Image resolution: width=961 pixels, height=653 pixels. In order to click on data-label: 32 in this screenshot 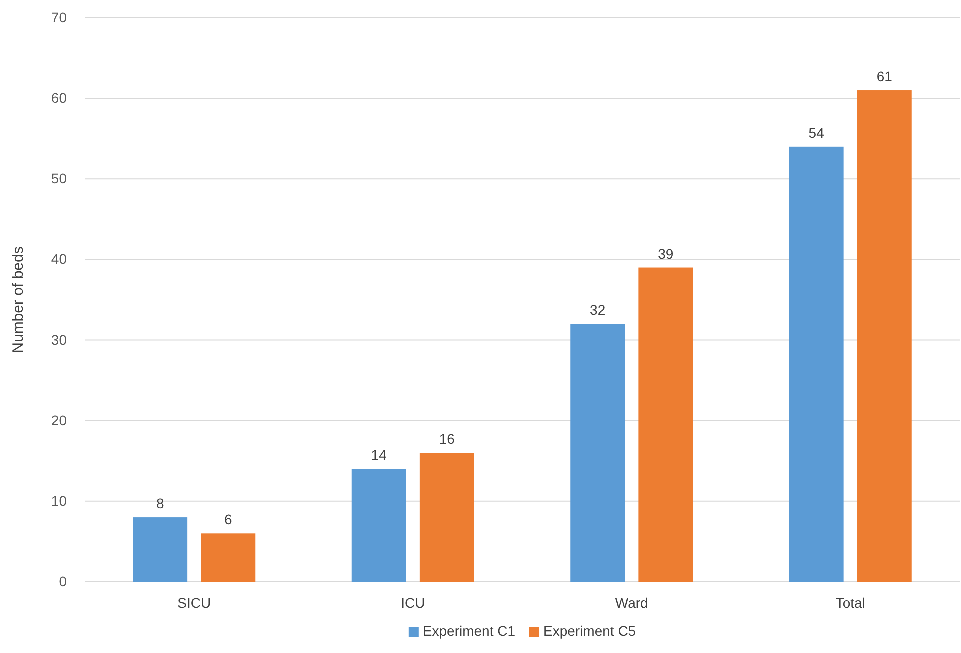, I will do `click(598, 310)`.